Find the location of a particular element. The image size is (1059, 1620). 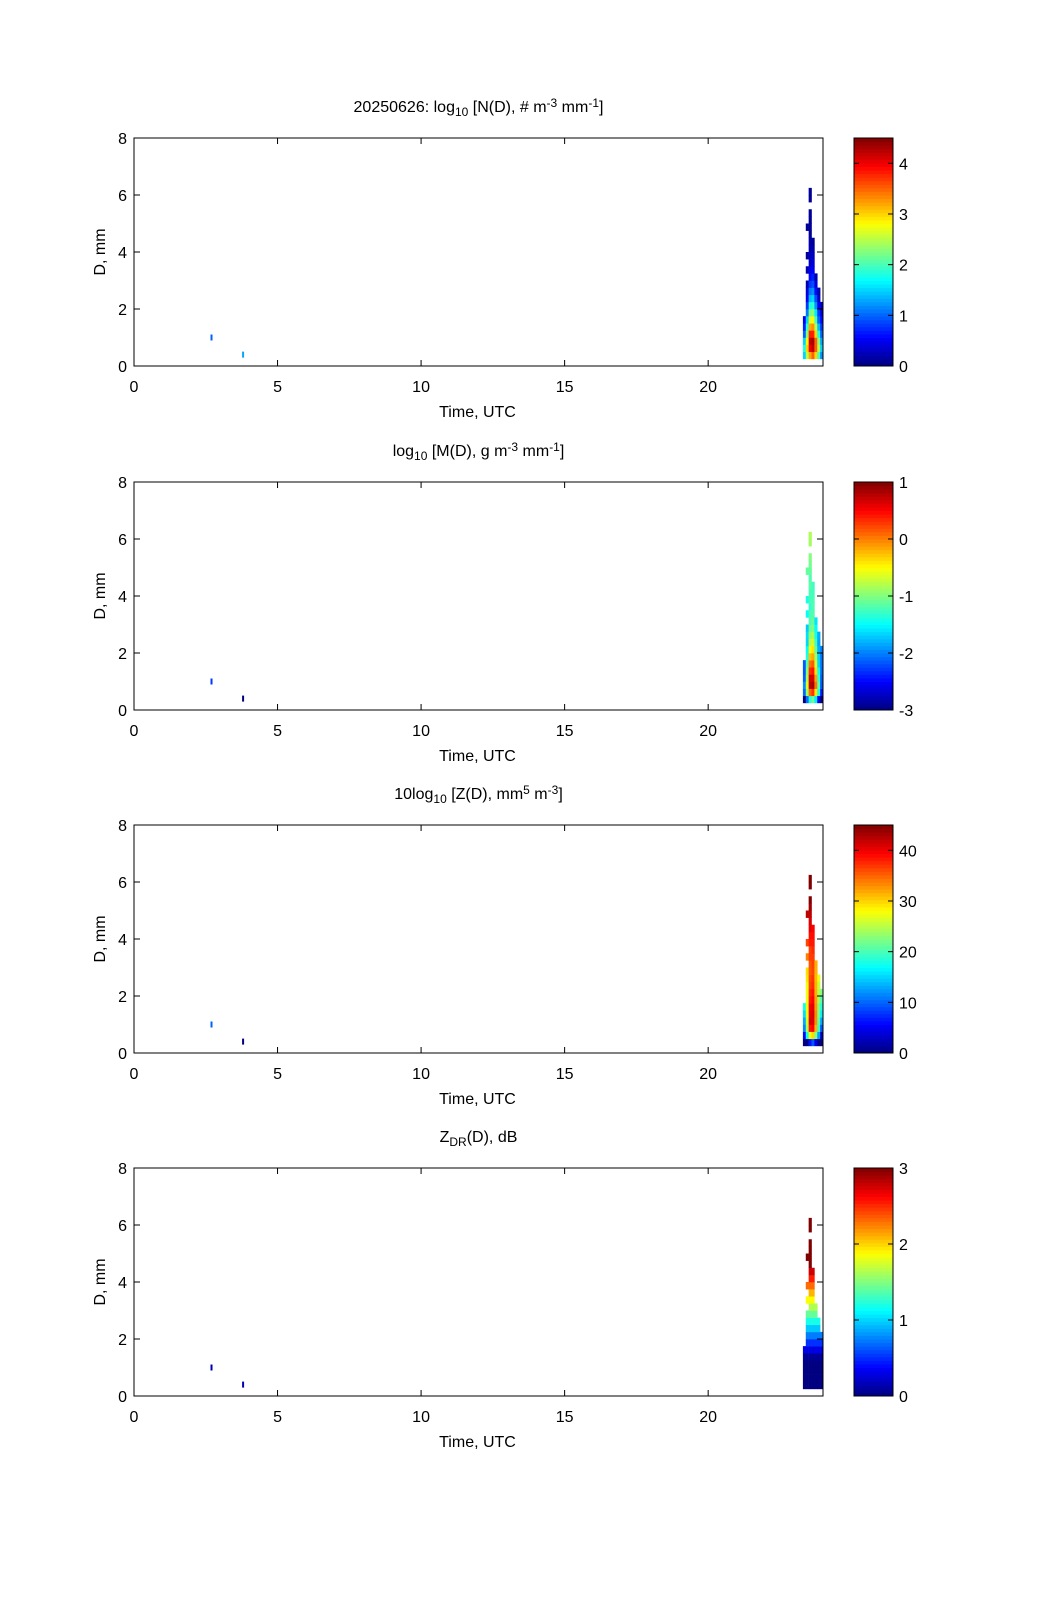

x-tick-label: 5 is located at coordinates (277, 731).